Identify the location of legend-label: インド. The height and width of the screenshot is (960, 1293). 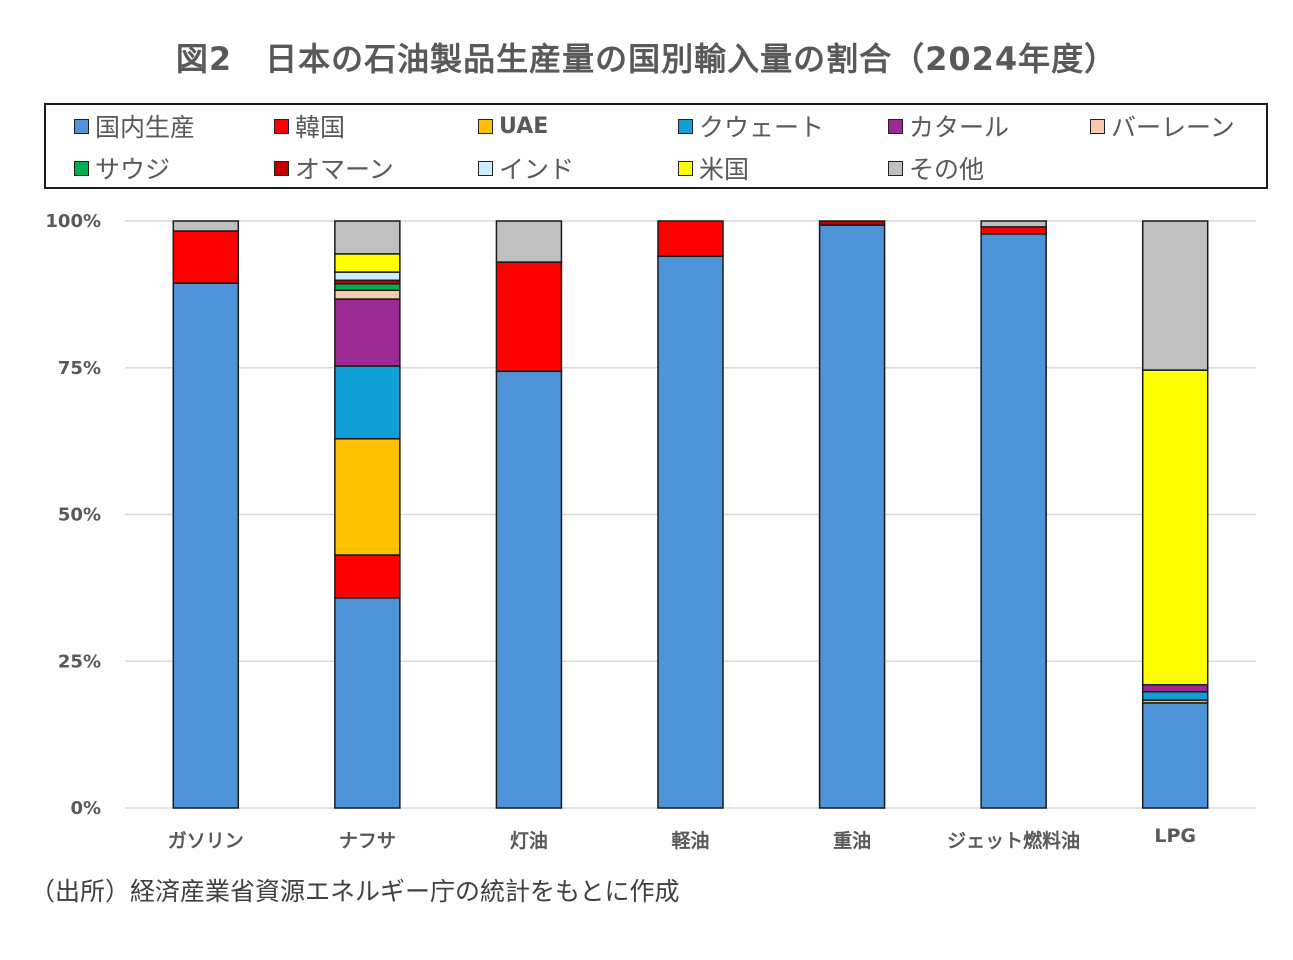
(537, 169).